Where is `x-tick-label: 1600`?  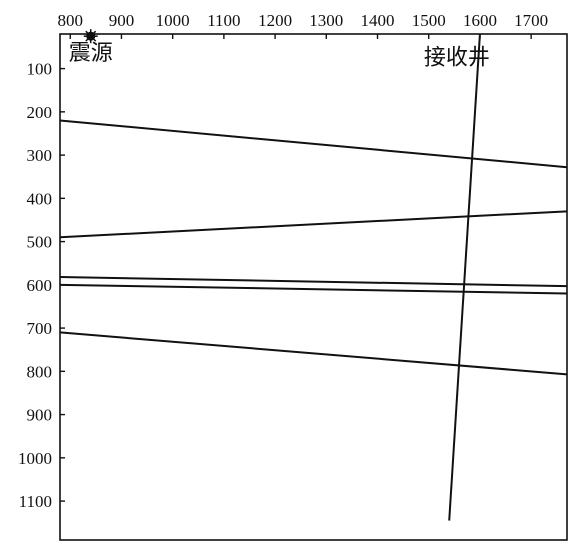 x-tick-label: 1600 is located at coordinates (480, 20).